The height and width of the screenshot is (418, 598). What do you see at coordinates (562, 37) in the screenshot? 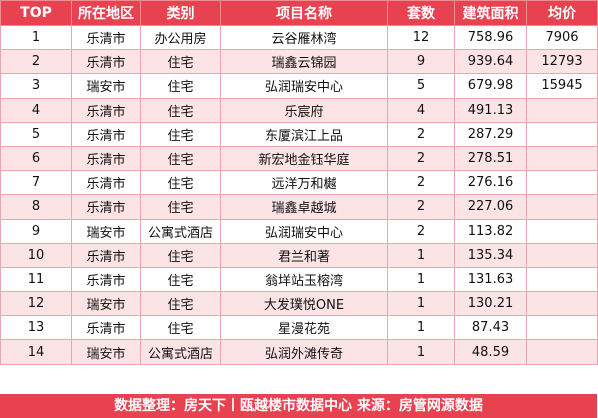
I see `cell-price: 7906` at bounding box center [562, 37].